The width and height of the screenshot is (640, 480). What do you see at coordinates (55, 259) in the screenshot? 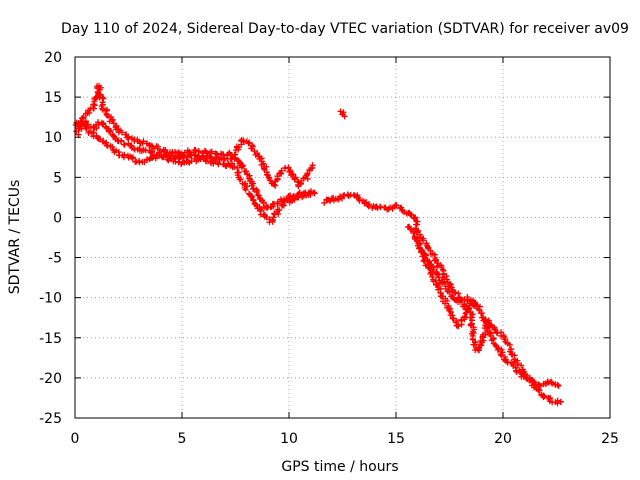
I see `y-tick-label: -5` at bounding box center [55, 259].